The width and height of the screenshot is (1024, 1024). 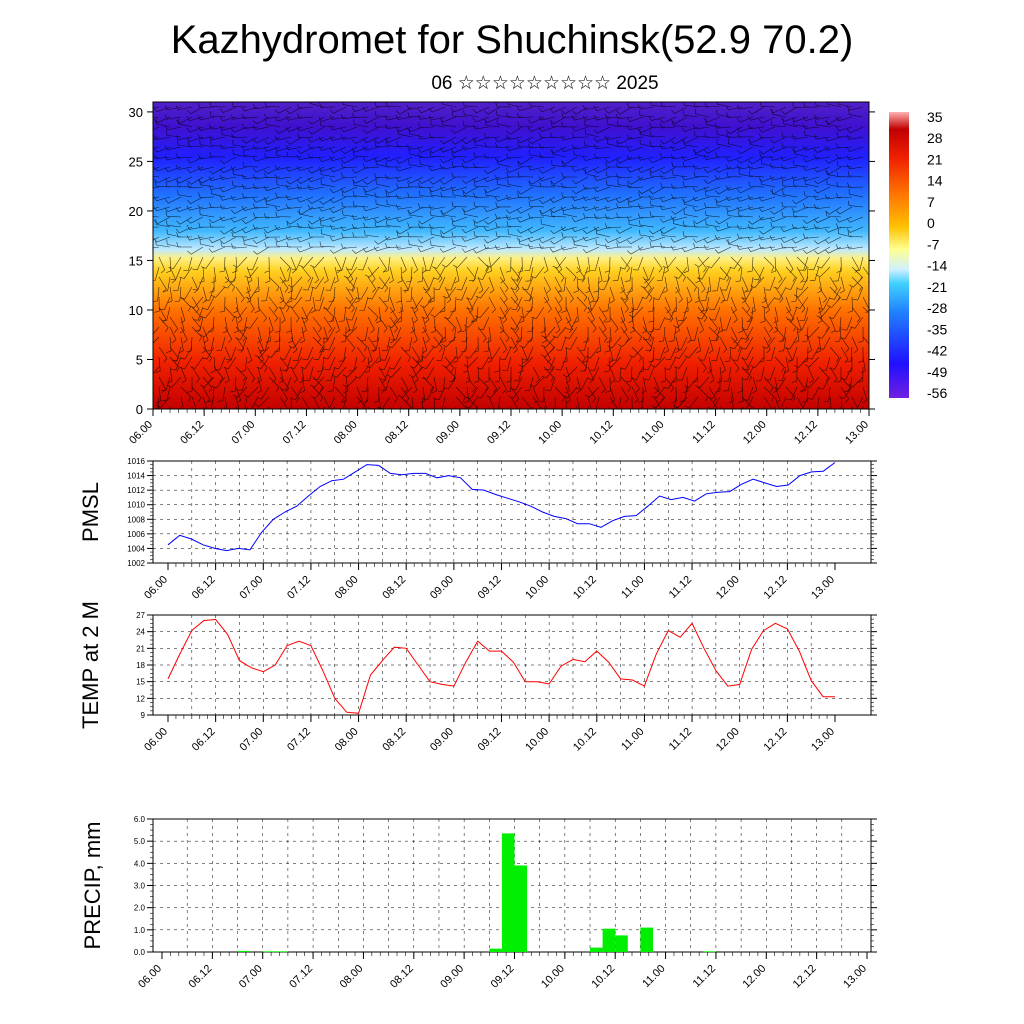 I want to click on pmsl-xtick-label: 08.12, so click(x=394, y=588).